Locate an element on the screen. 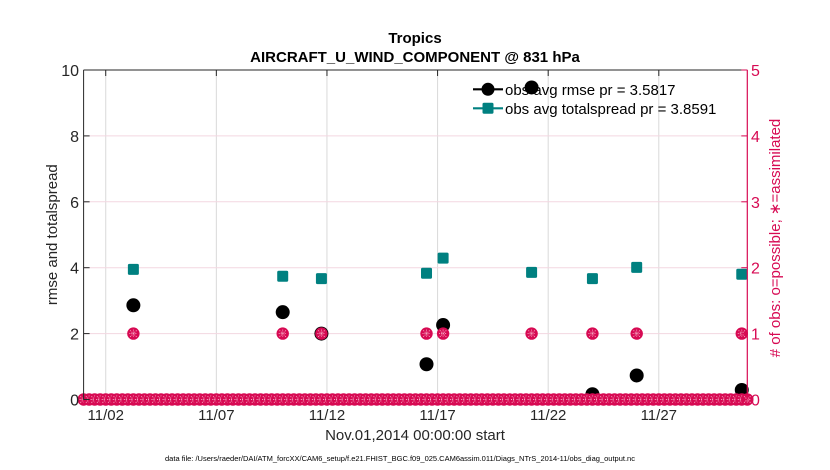 This screenshot has height=470, width=830. x-axis-label: Nov.01,2014 00:00:00 start is located at coordinates (415, 435).